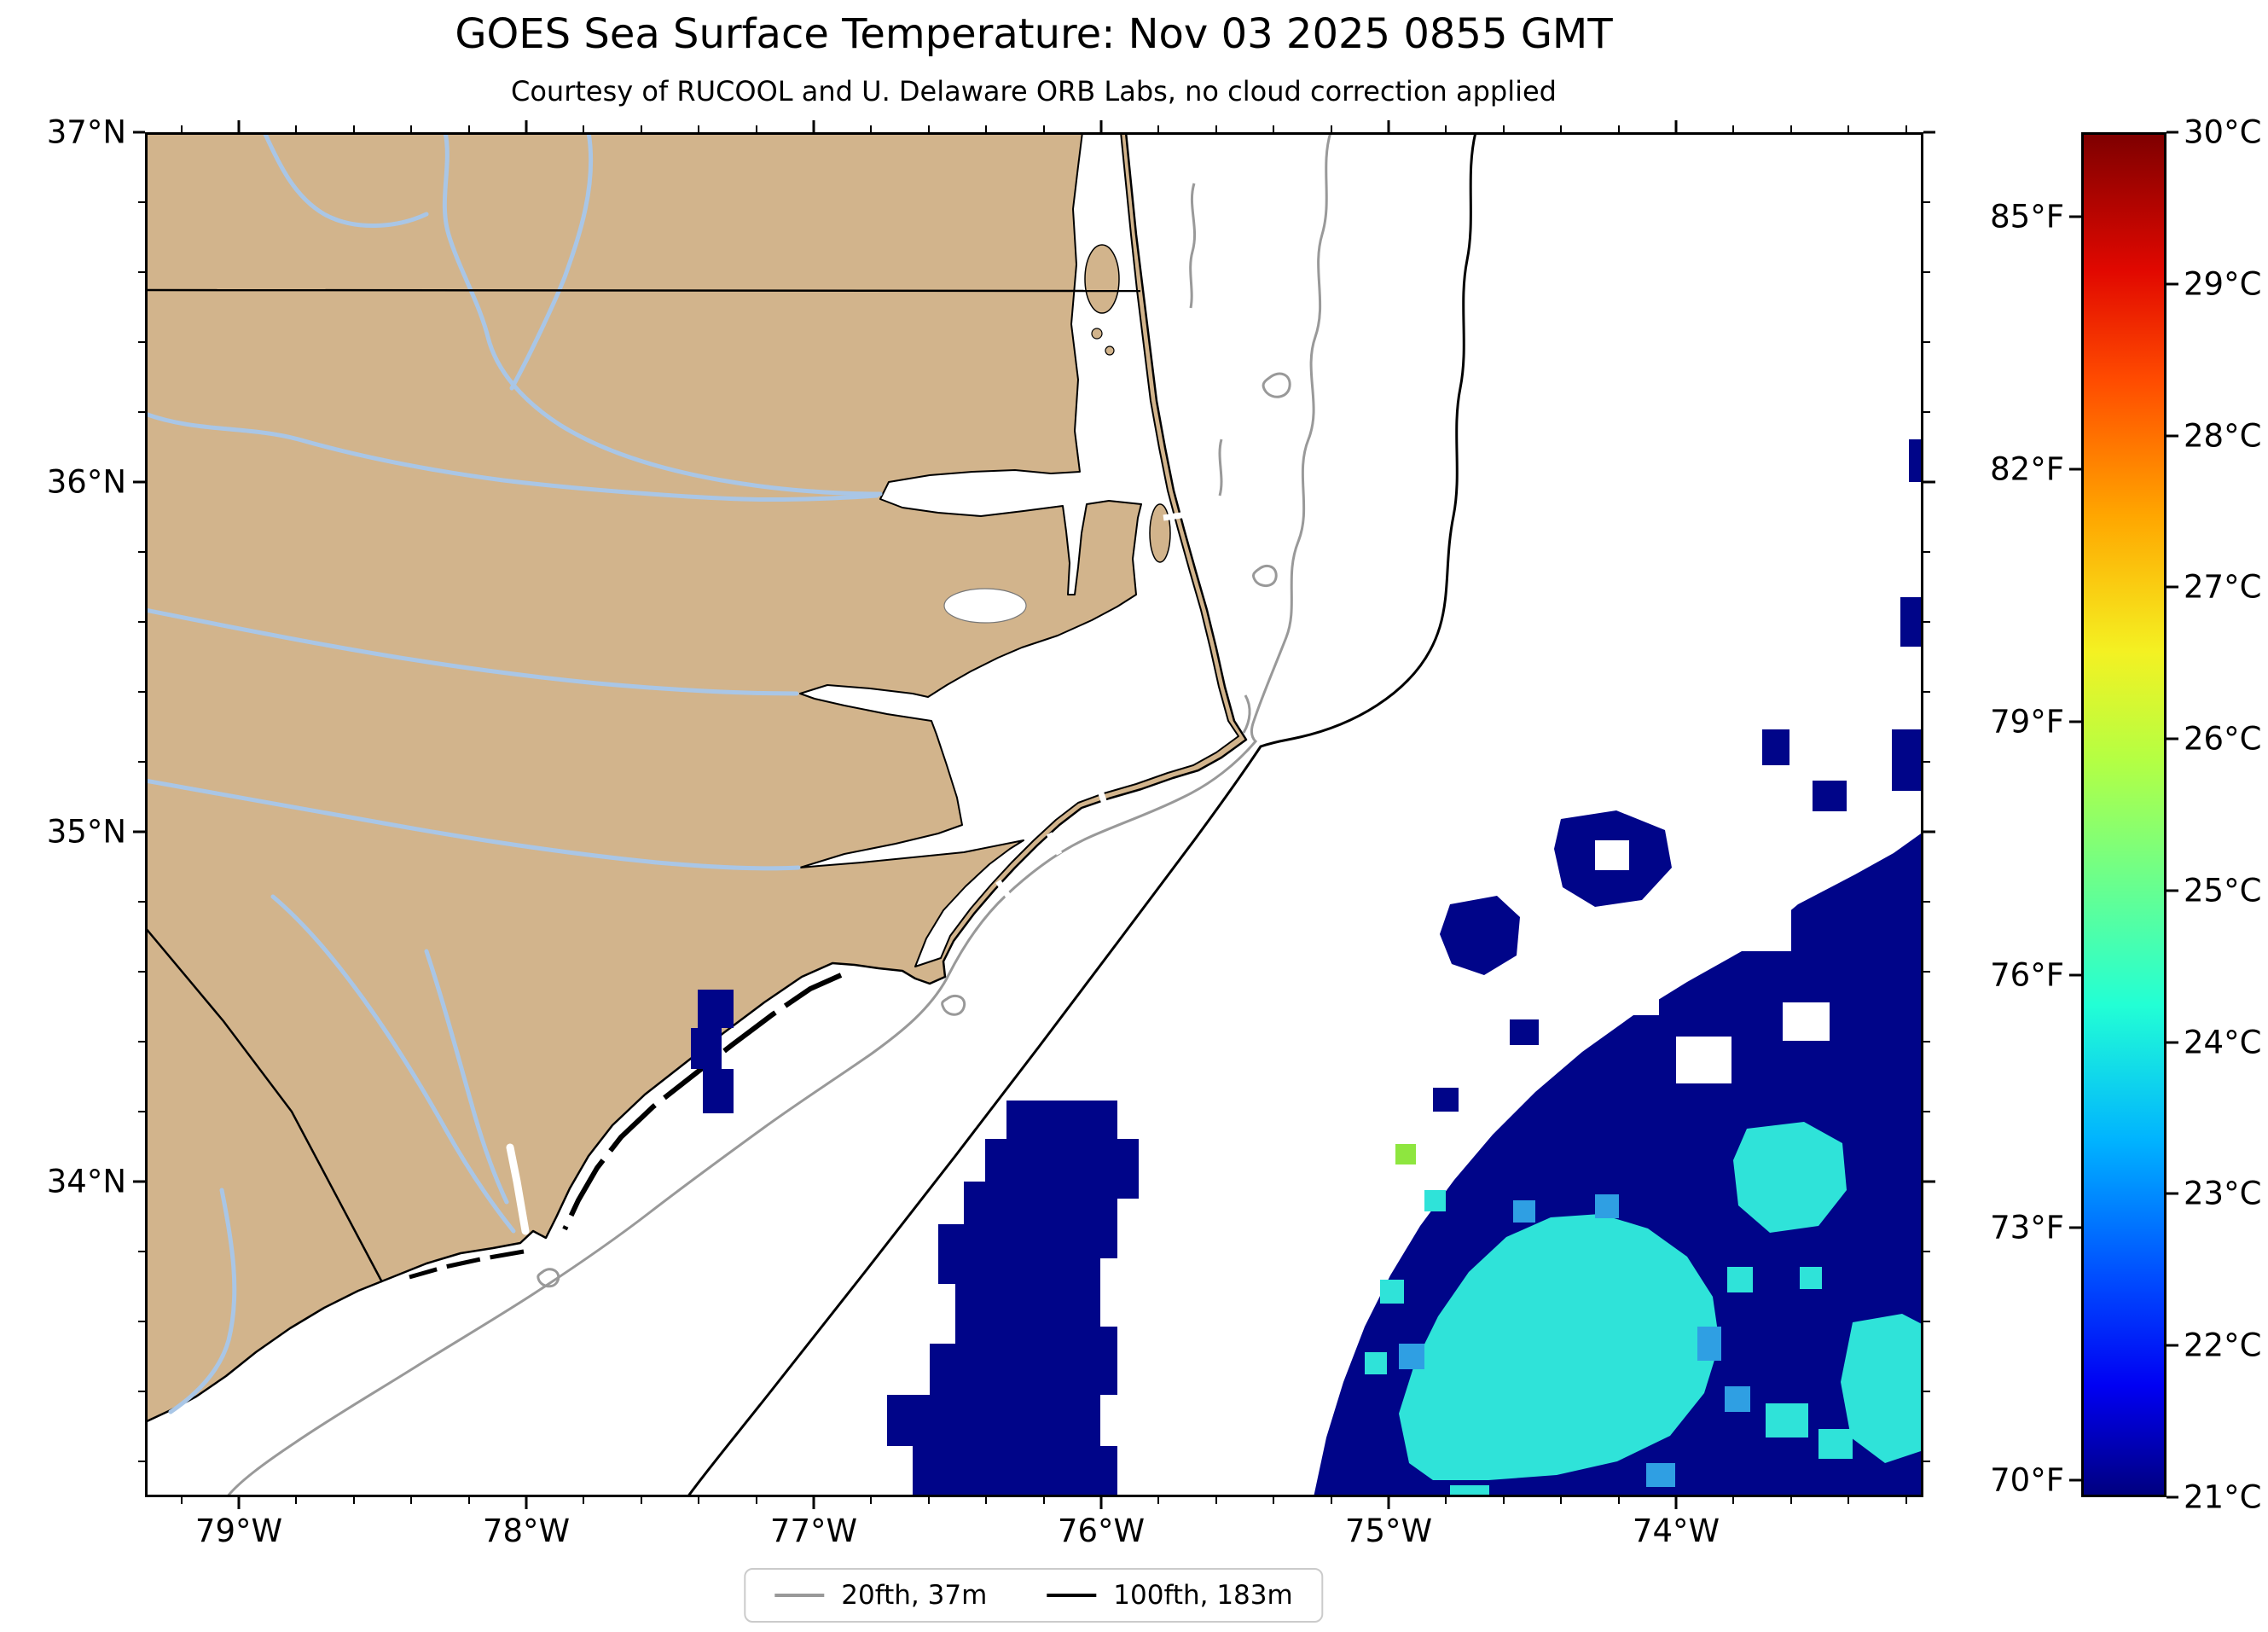 Image resolution: width=2268 pixels, height=1632 pixels. I want to click on colorbar-fahrenheit-label: 76°F, so click(2027, 975).